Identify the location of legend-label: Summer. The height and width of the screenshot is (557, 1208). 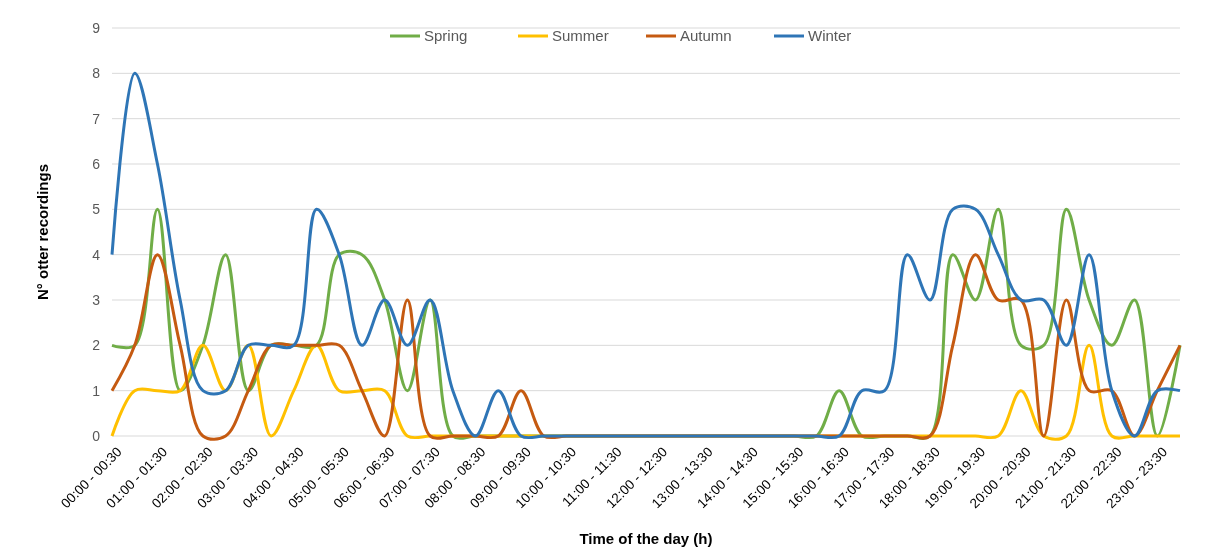
(580, 36).